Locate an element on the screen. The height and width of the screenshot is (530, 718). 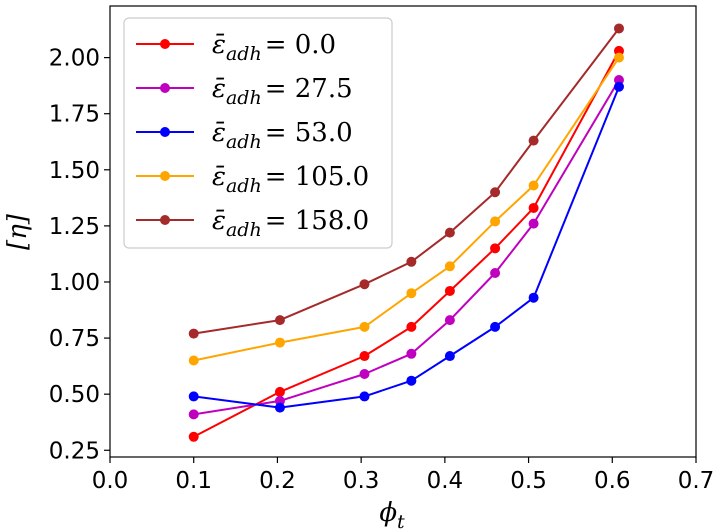
legend-item: ε̄adh = 27.5 is located at coordinates (244, 91).